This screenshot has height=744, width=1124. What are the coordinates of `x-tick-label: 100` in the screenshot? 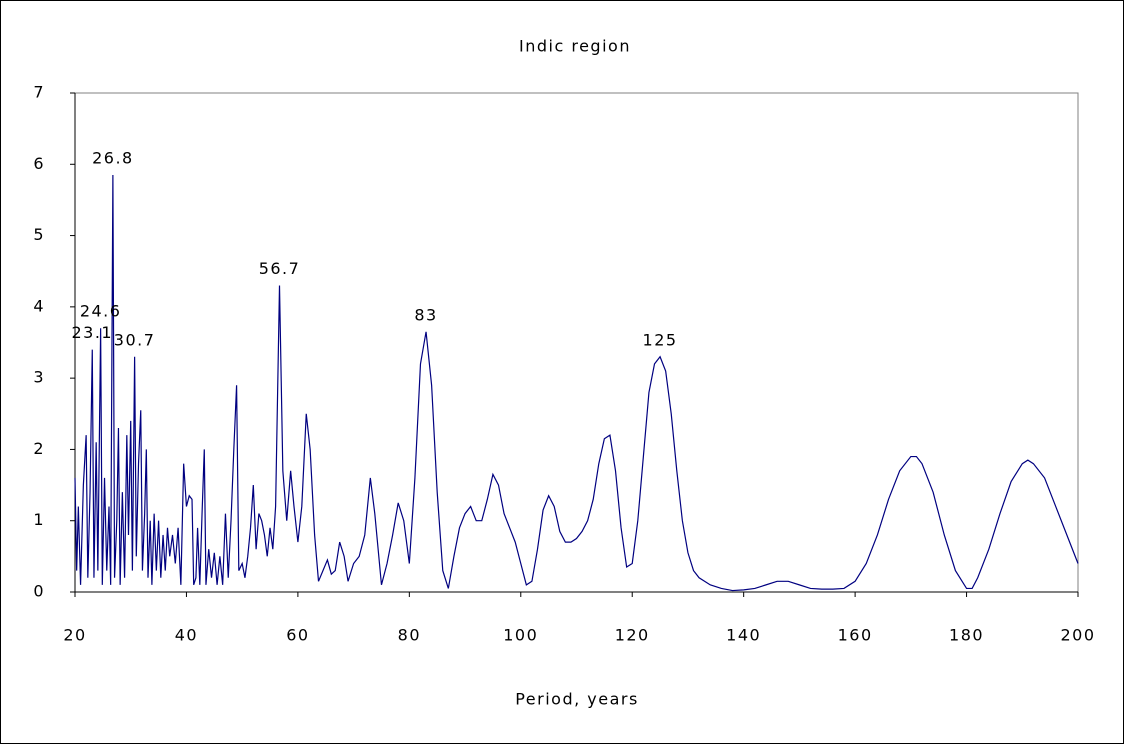 It's located at (520, 635).